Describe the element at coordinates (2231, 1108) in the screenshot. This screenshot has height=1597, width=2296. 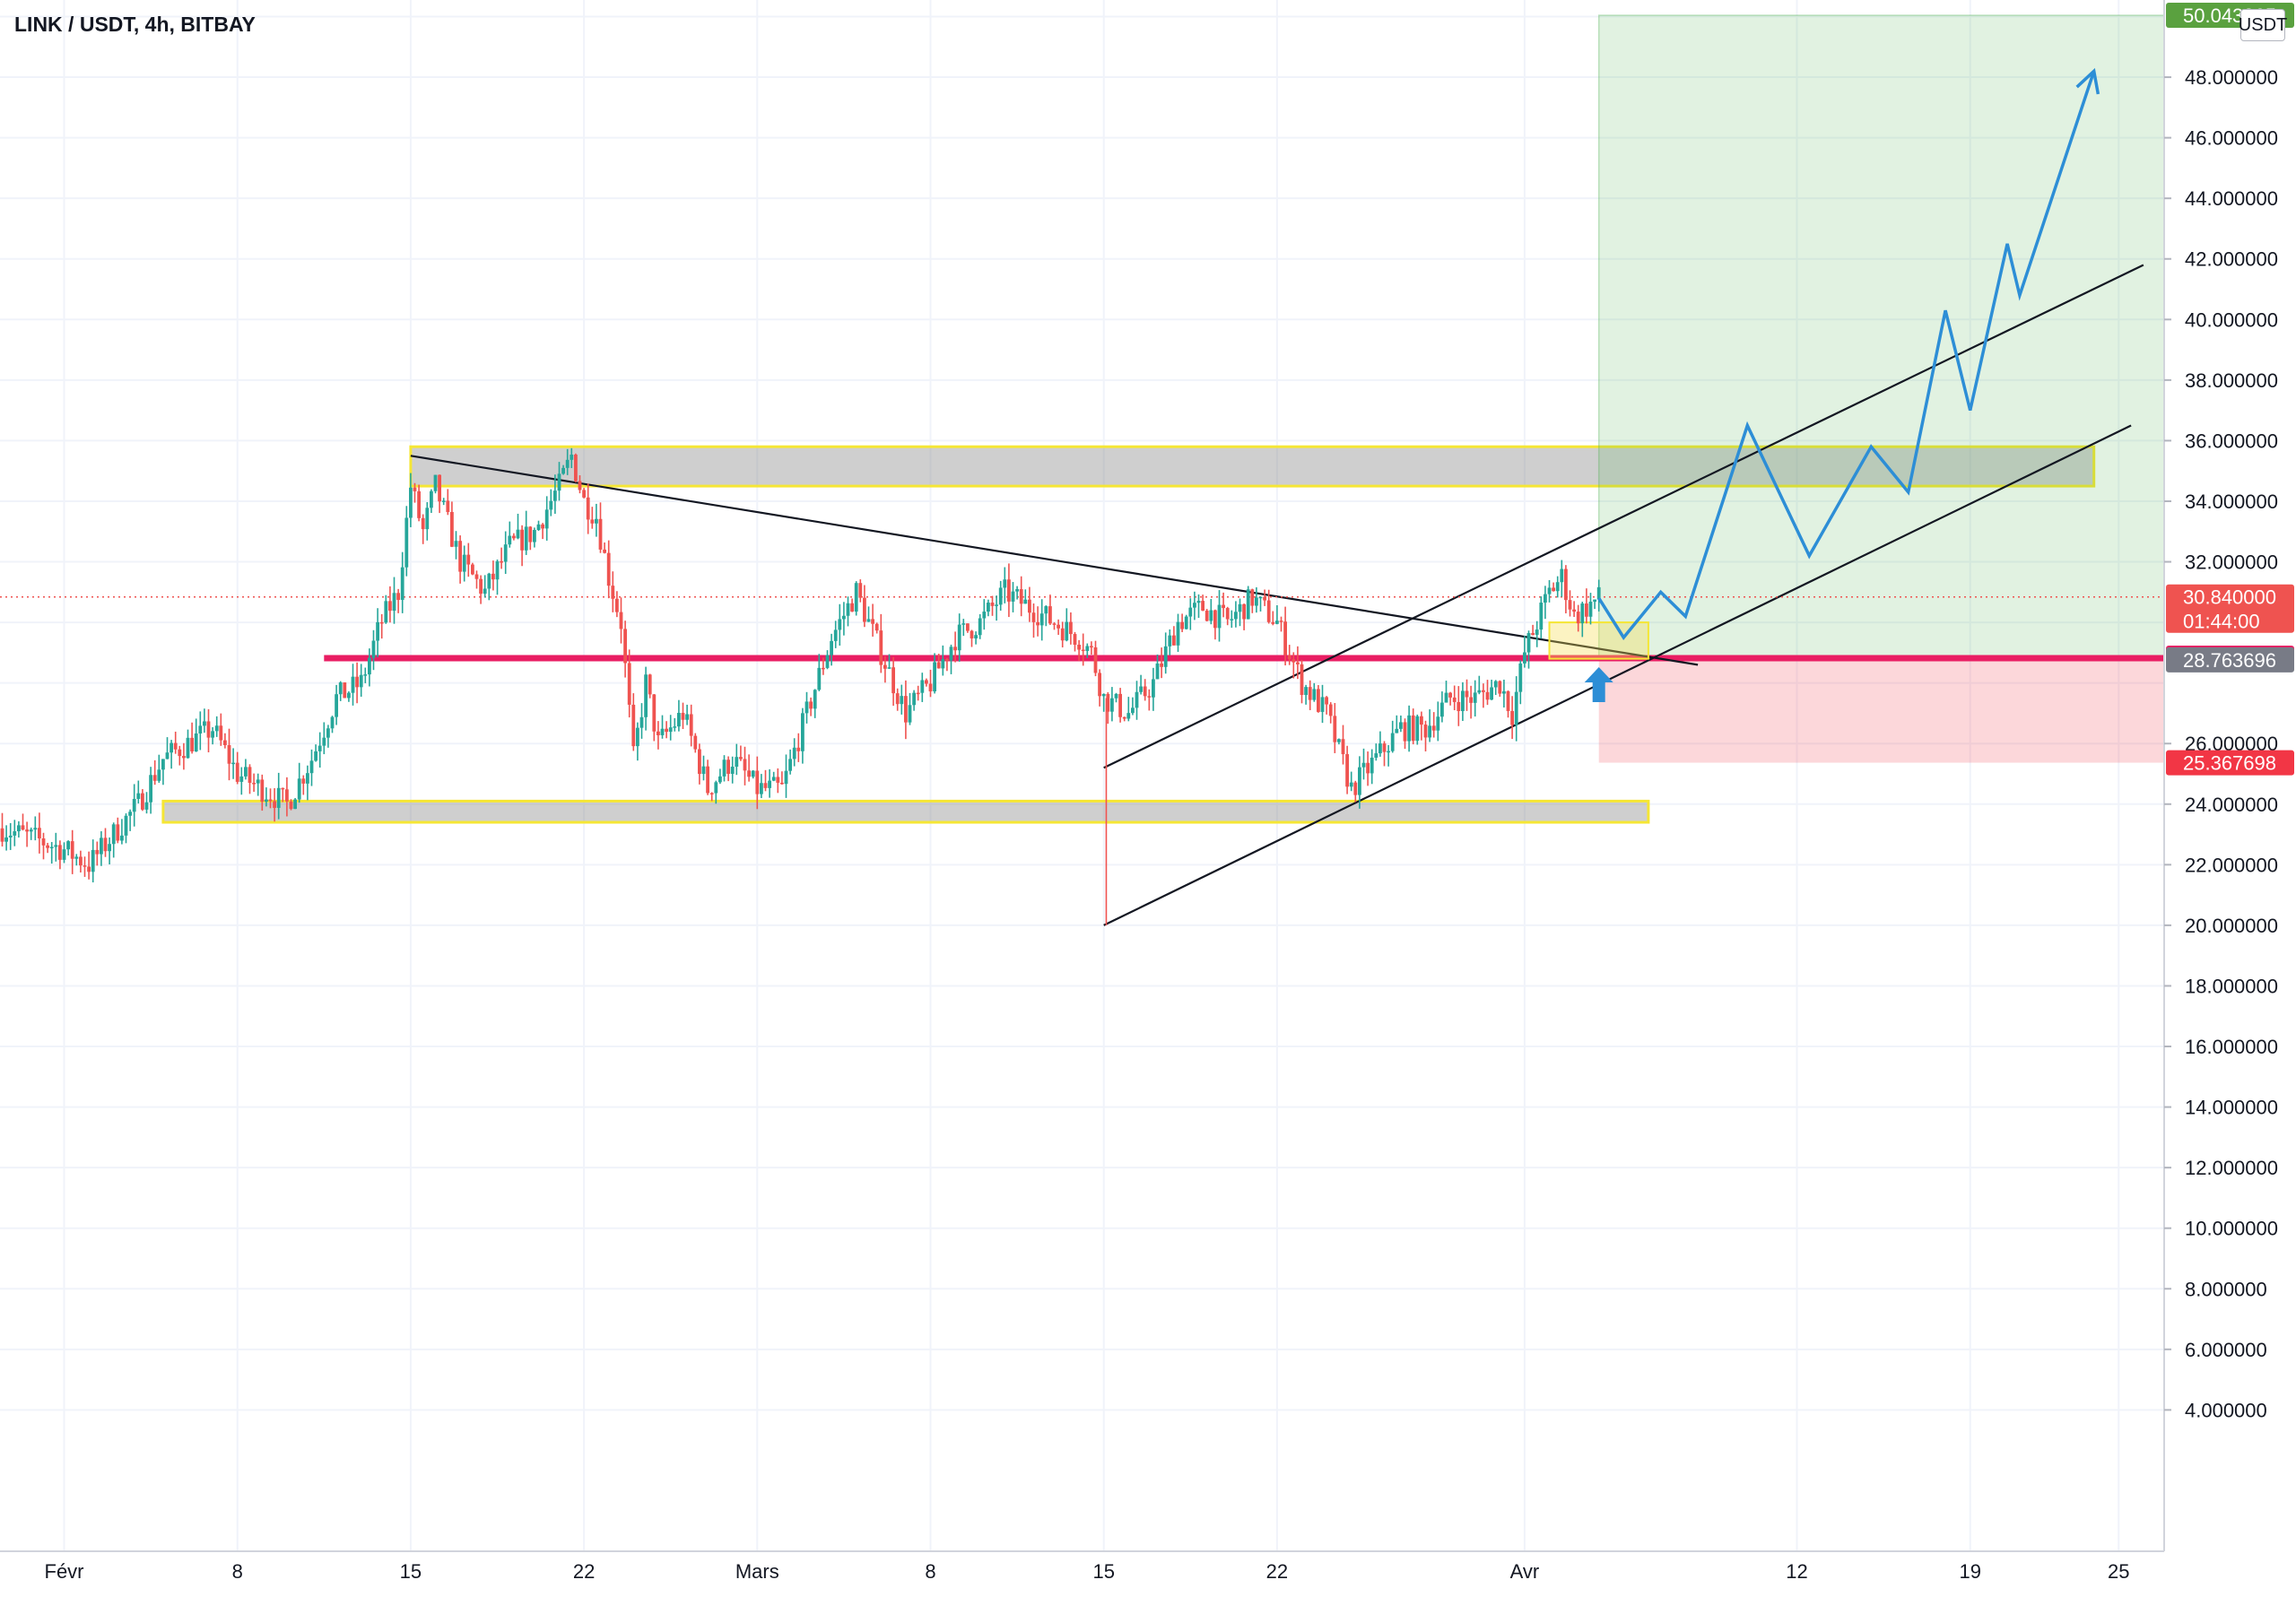
I see `y-tick-label: 14.000000` at that location.